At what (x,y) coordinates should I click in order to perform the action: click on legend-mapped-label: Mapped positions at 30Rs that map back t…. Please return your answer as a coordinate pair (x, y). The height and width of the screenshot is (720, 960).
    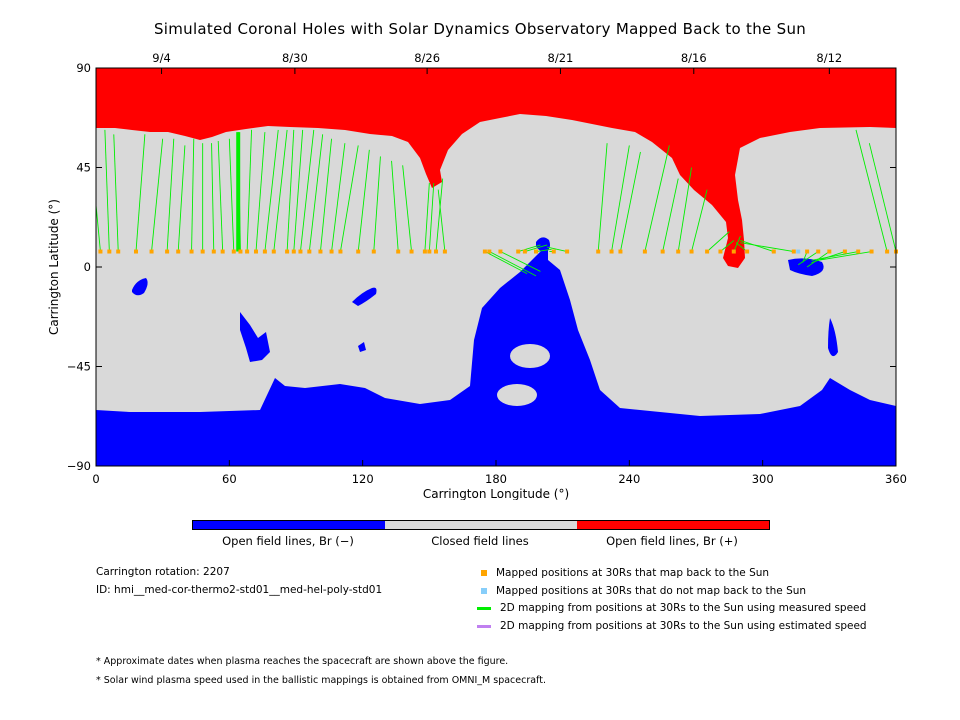
    Looking at the image, I should click on (633, 573).